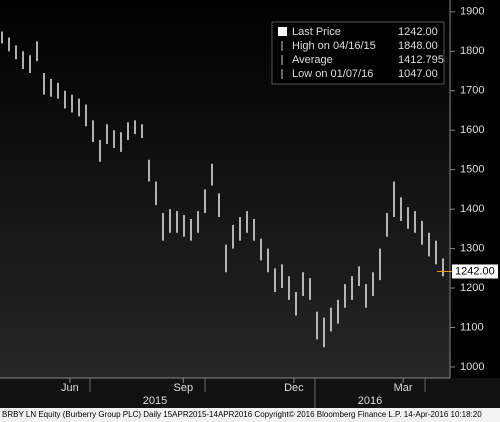  Describe the element at coordinates (312, 60) in the screenshot. I see `legend-label: Average` at that location.